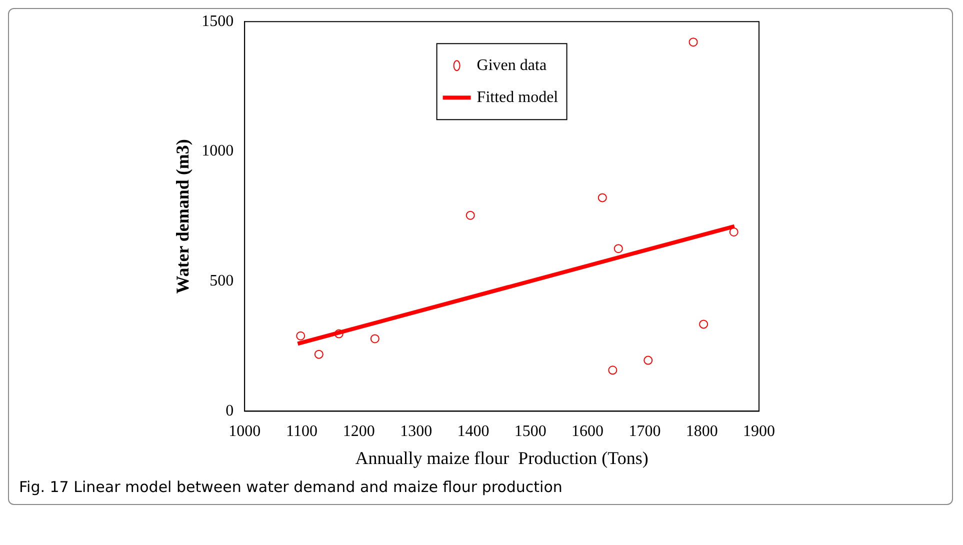 The image size is (963, 545). Describe the element at coordinates (222, 281) in the screenshot. I see `y-tick-label: 500` at that location.